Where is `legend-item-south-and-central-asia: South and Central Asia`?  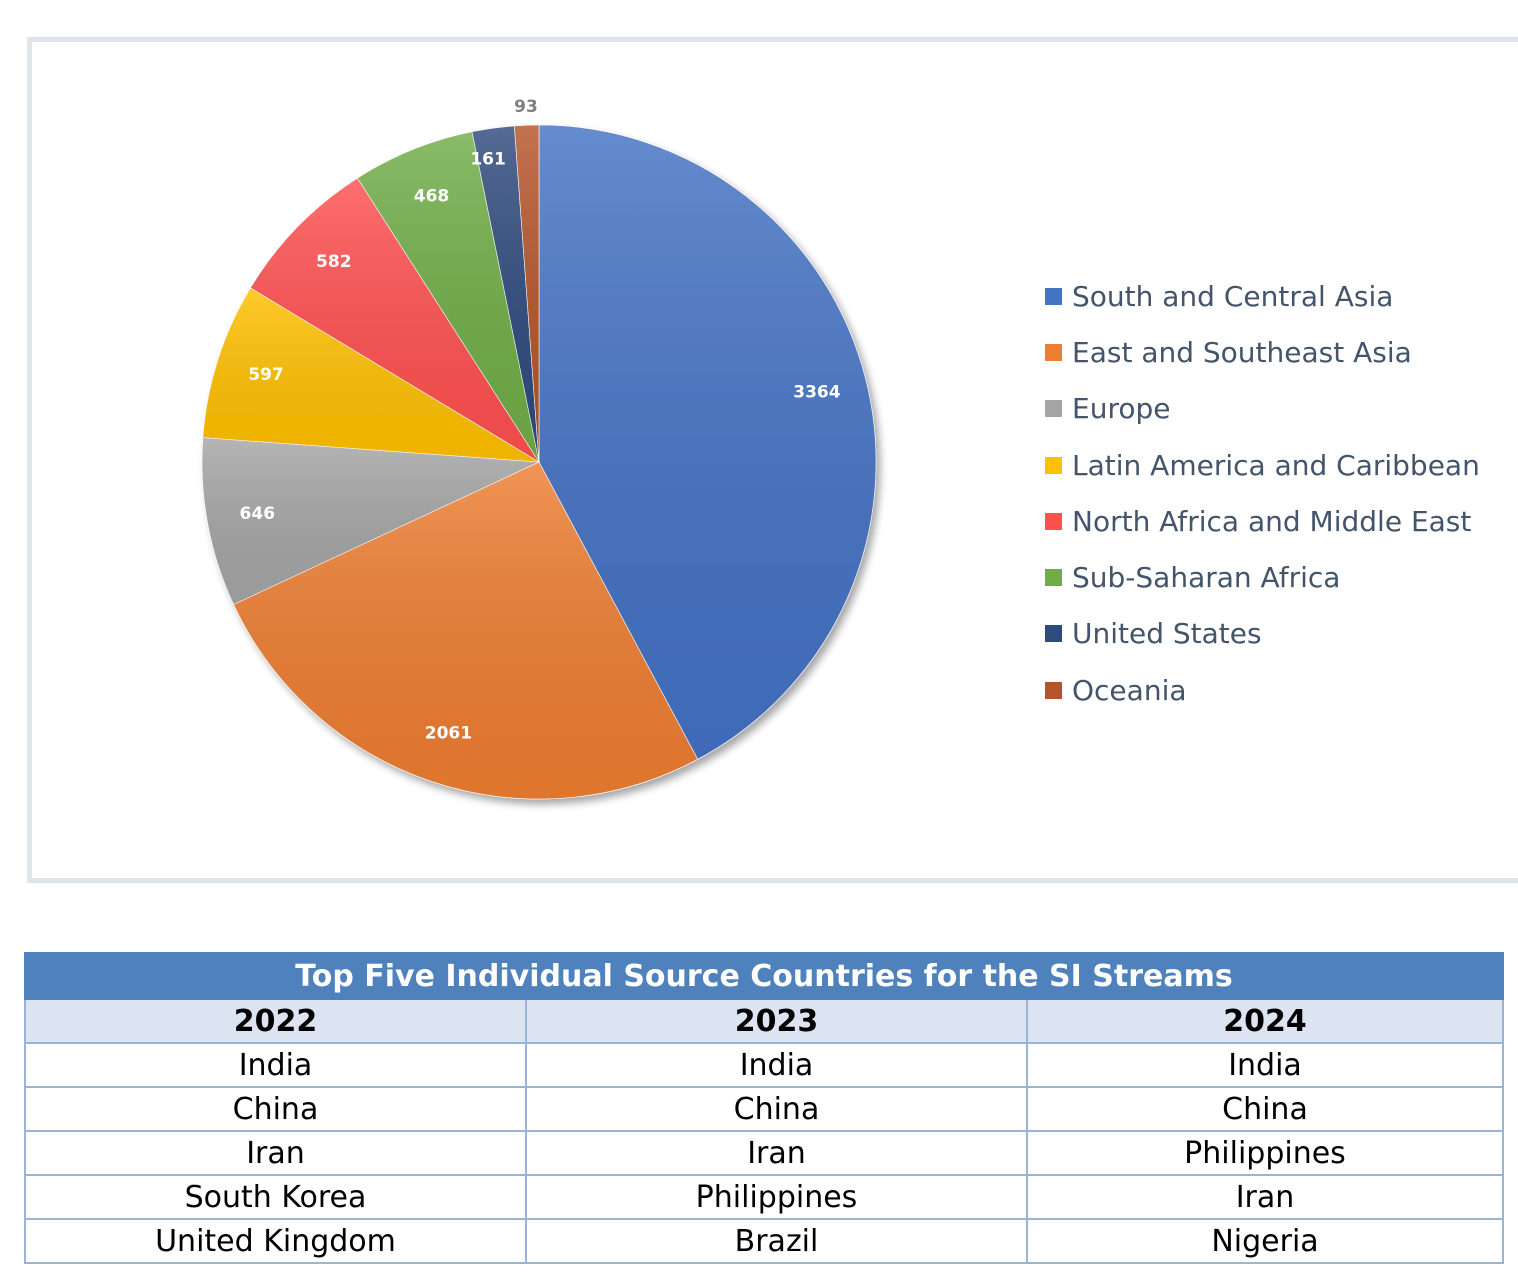
legend-item-south-and-central-asia: South and Central Asia is located at coordinates (1262, 296).